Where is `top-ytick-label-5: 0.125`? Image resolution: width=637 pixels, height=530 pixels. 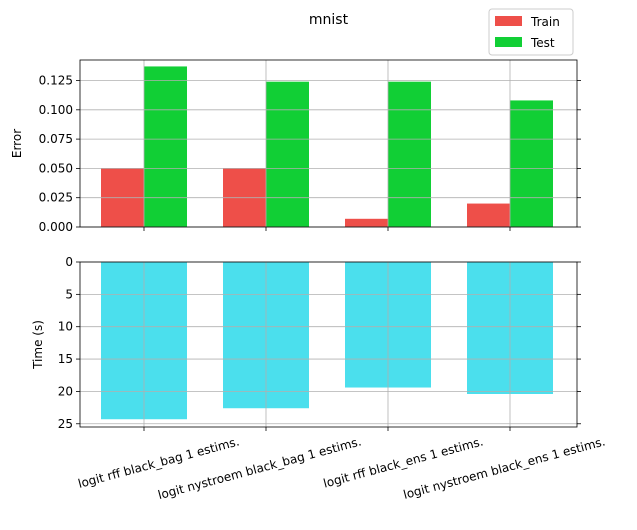 top-ytick-label-5: 0.125 is located at coordinates (56, 81).